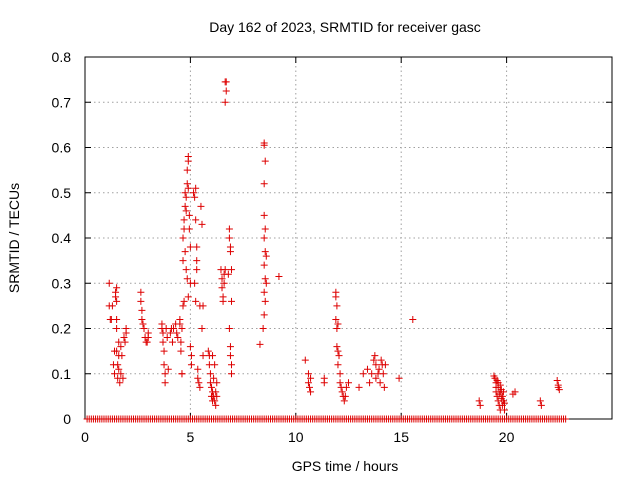 Image resolution: width=640 pixels, height=480 pixels. What do you see at coordinates (62, 374) in the screenshot?
I see `y-tick-label: 0.1` at bounding box center [62, 374].